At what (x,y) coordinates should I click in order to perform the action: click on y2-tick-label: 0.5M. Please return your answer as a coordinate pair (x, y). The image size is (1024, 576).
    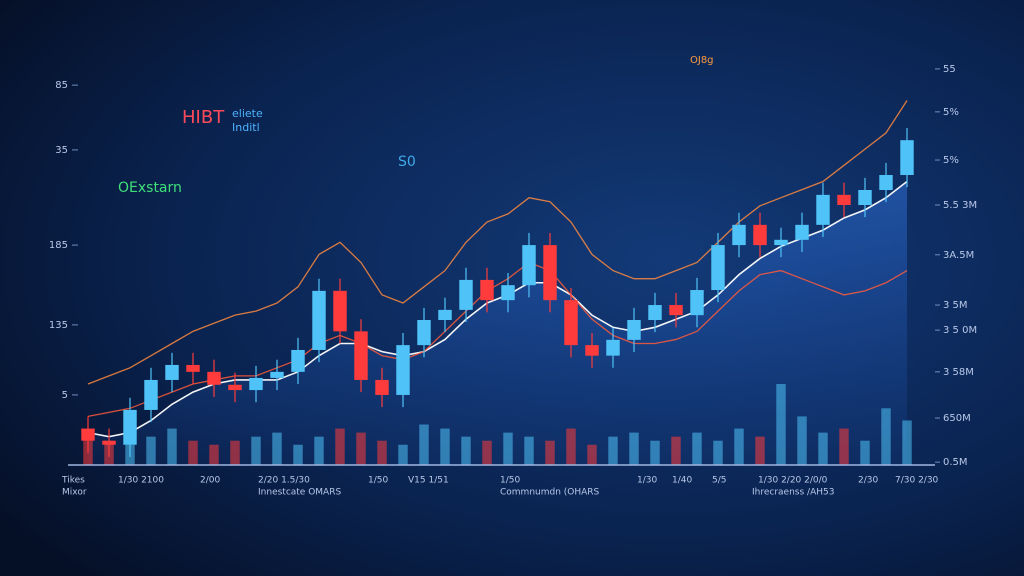
    Looking at the image, I should click on (955, 462).